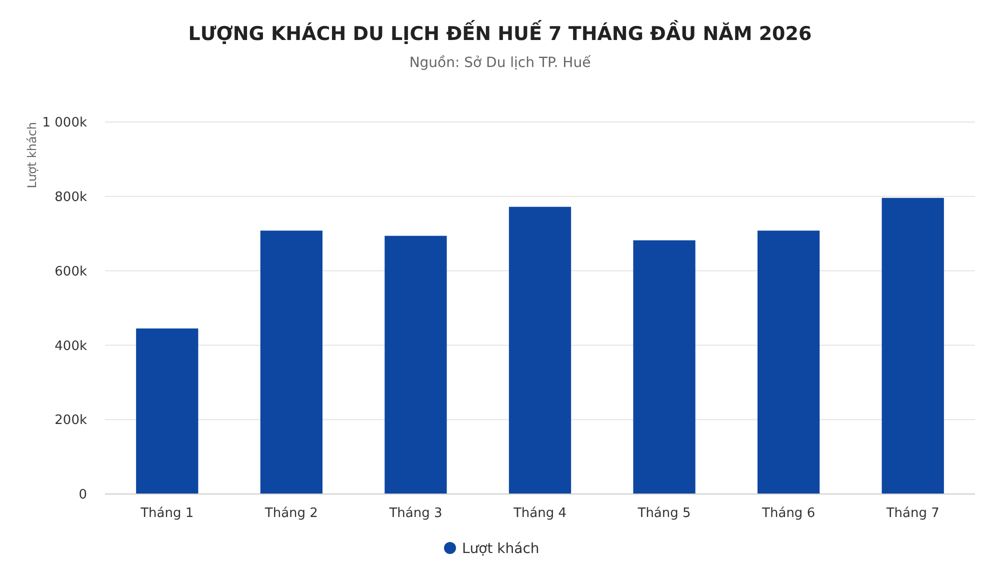 This screenshot has width=1000, height=578. I want to click on x-tick-label: Tháng 2, so click(291, 513).